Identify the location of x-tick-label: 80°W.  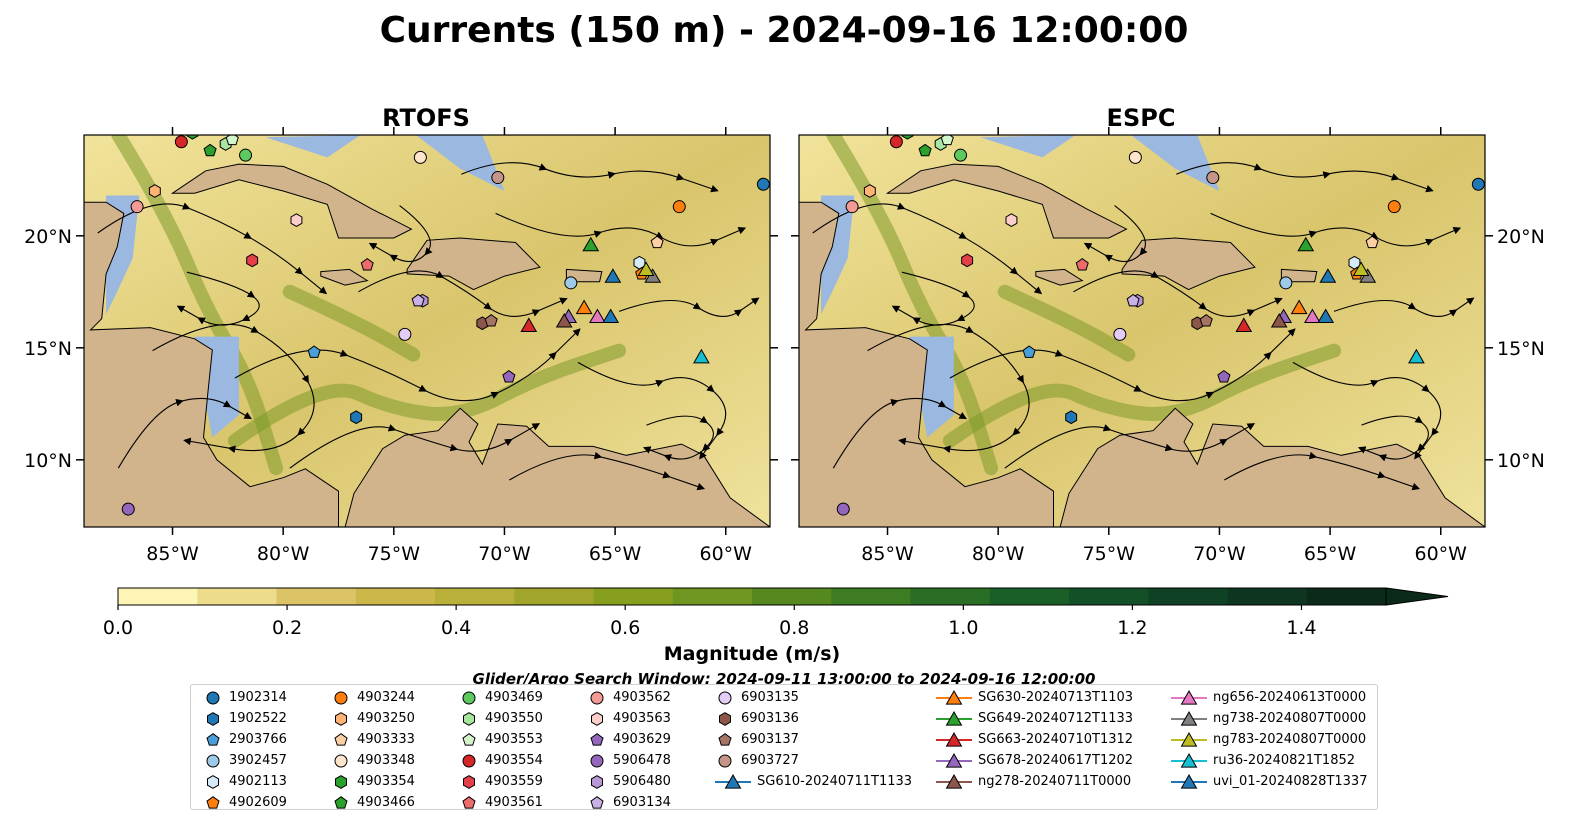
(283, 554).